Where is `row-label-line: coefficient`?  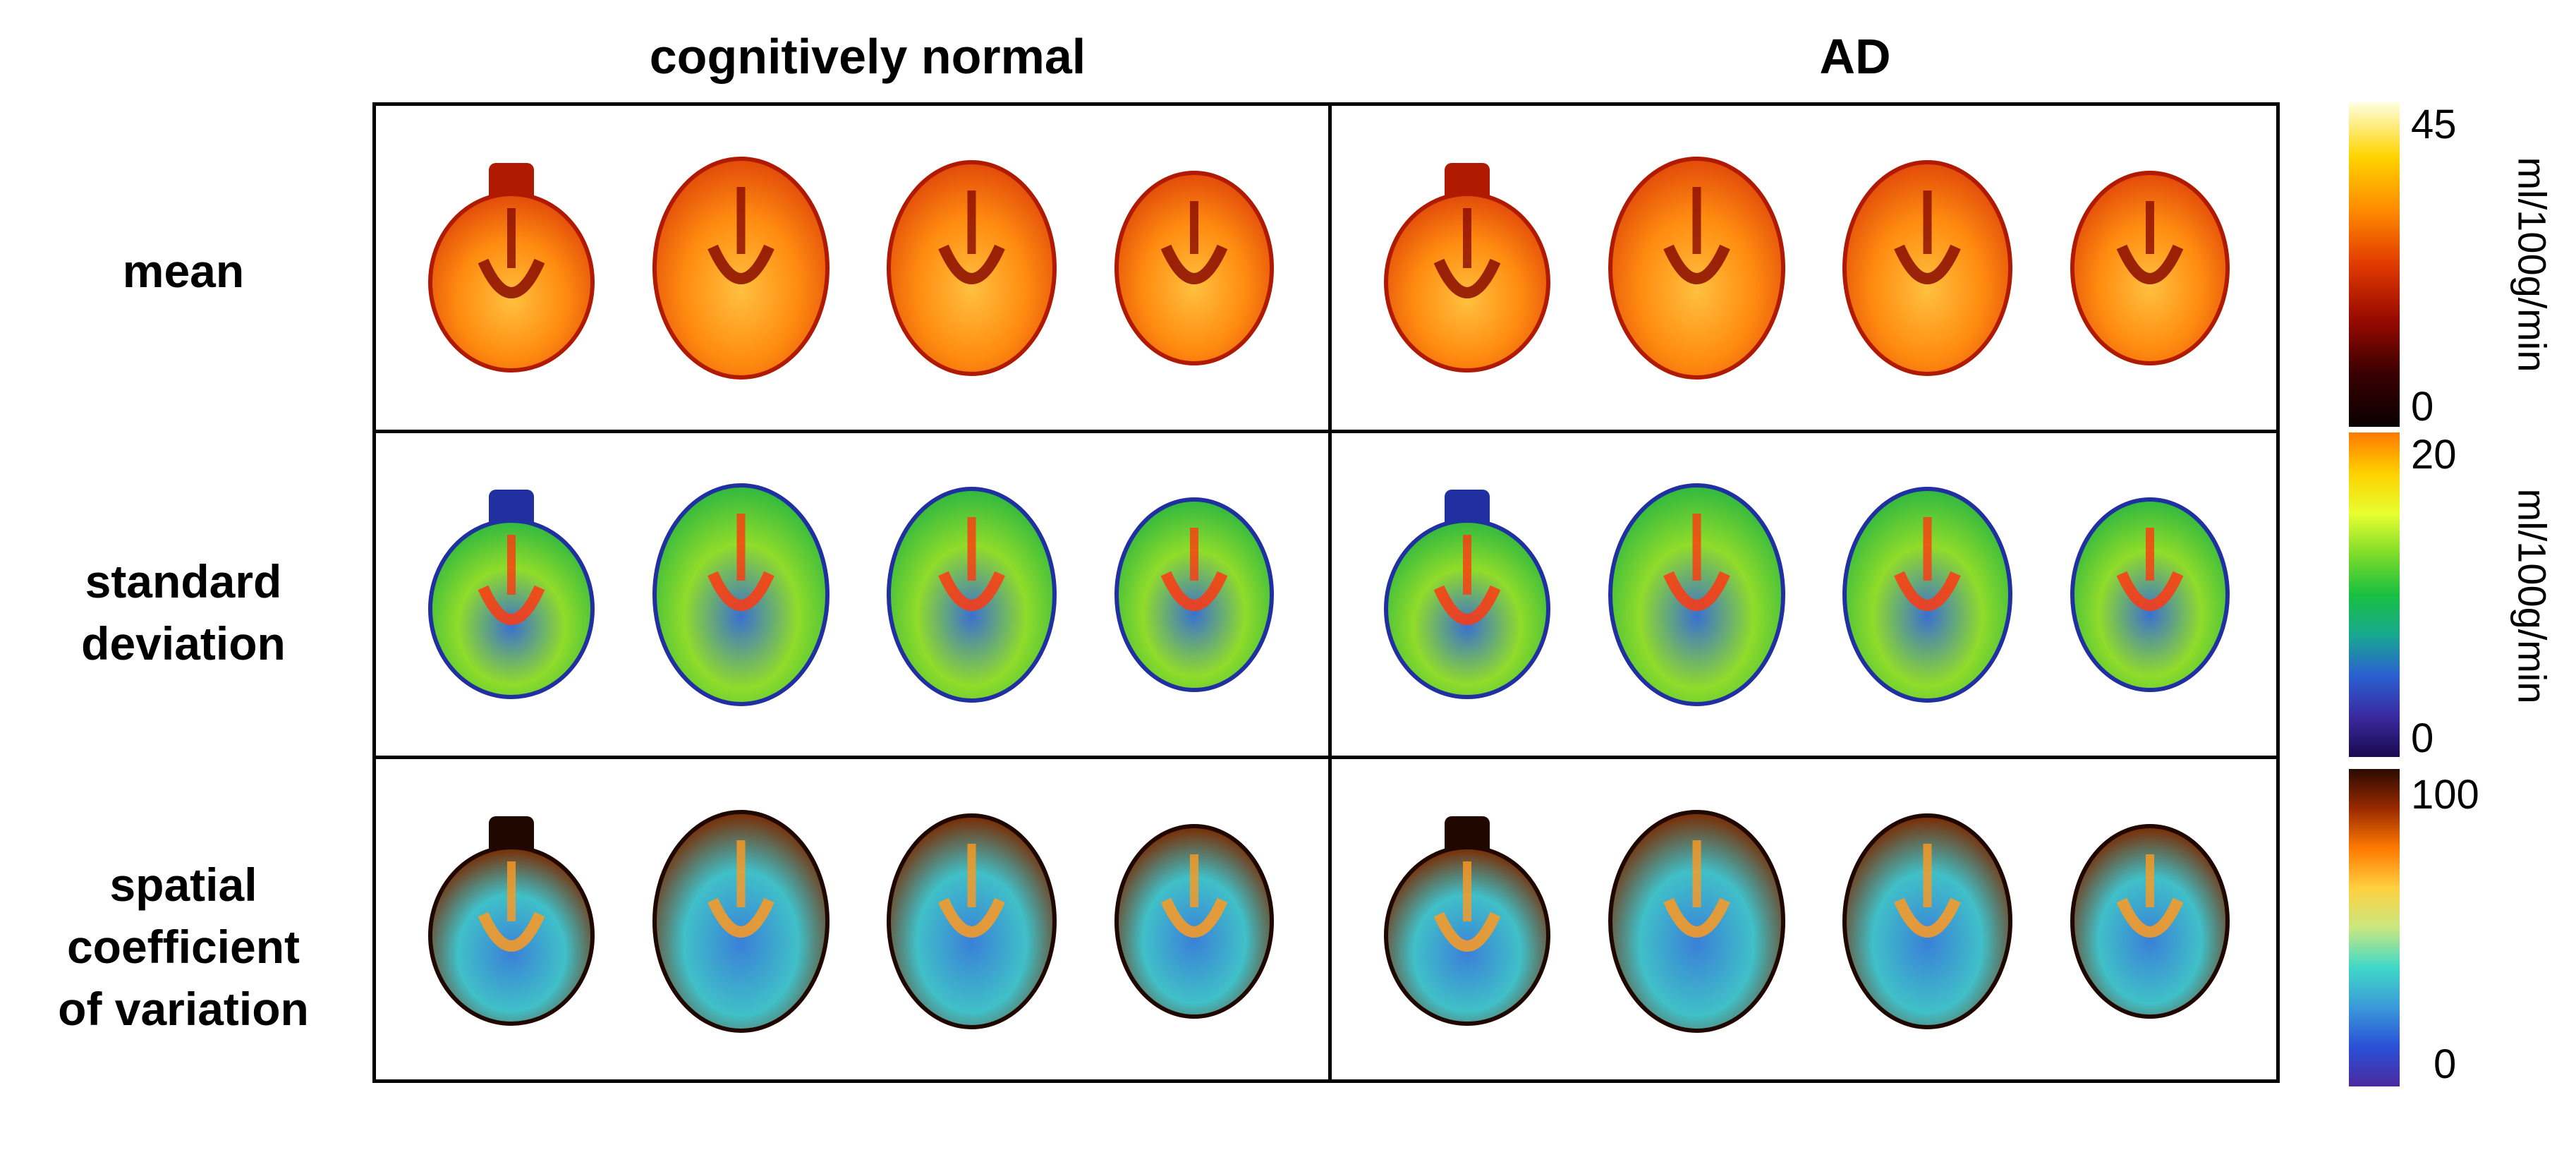
row-label-line: coefficient is located at coordinates (183, 947).